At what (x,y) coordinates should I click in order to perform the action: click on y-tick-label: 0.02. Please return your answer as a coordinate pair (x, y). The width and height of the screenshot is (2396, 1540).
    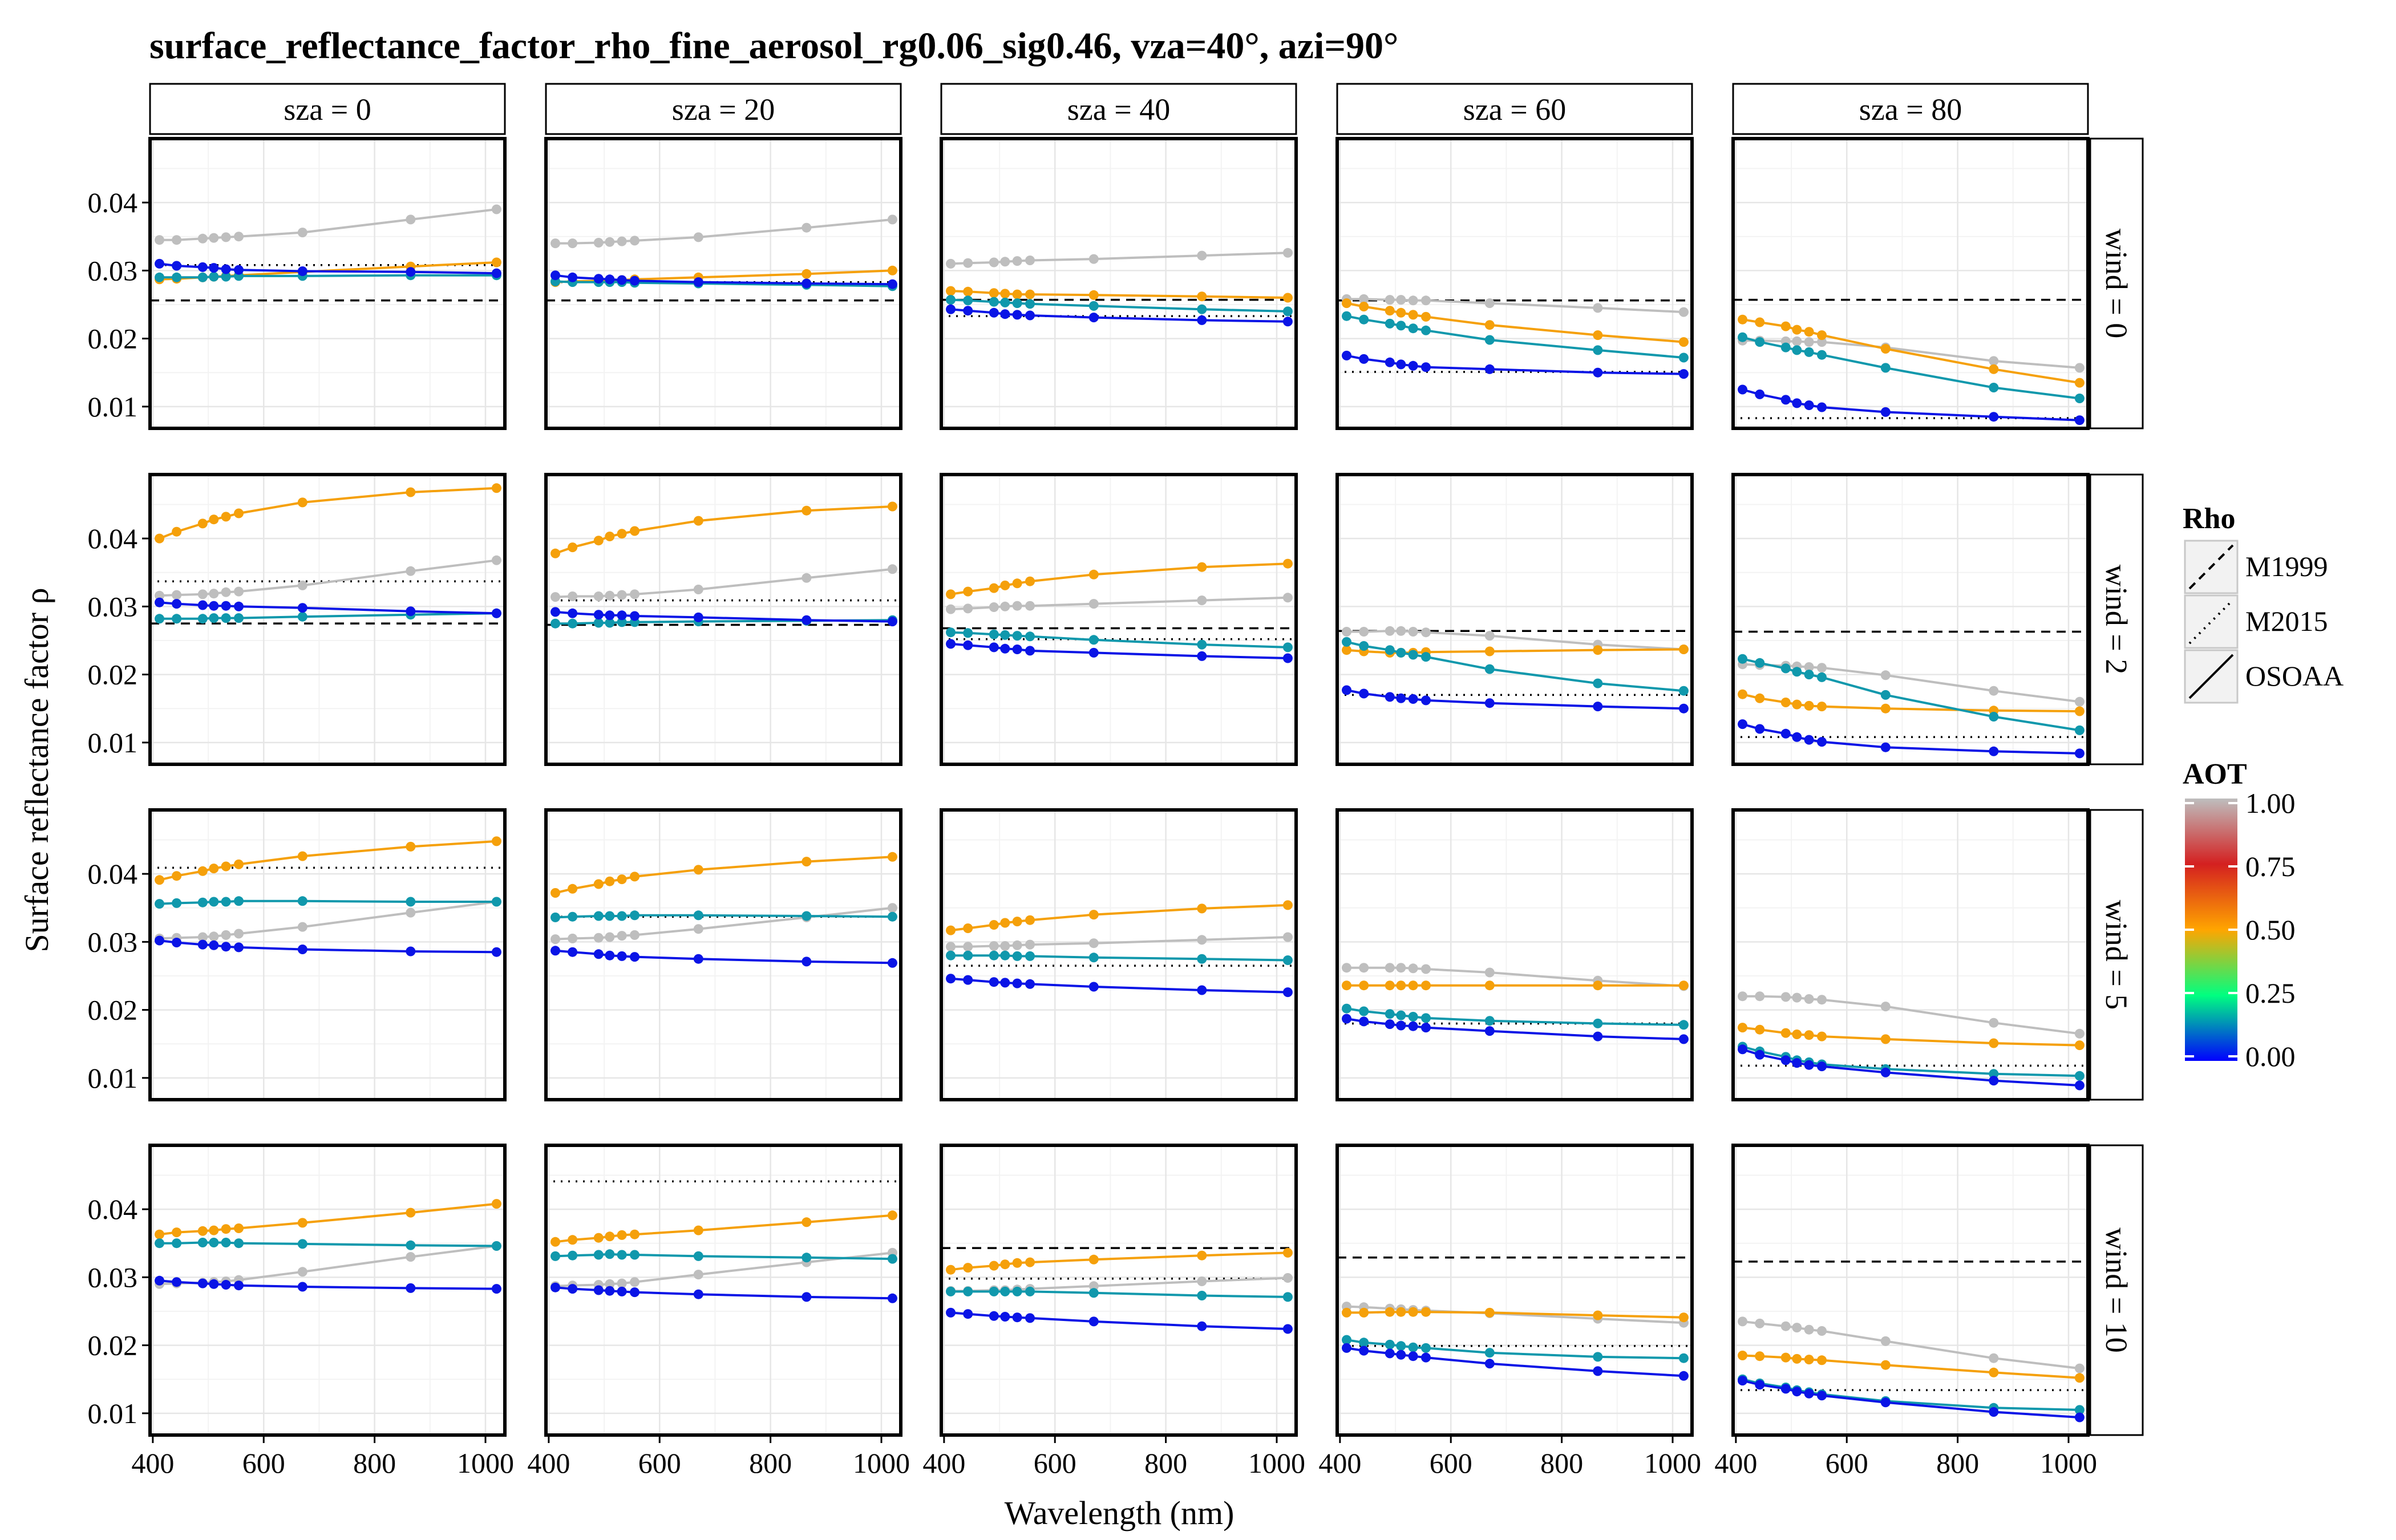
    Looking at the image, I should click on (113, 675).